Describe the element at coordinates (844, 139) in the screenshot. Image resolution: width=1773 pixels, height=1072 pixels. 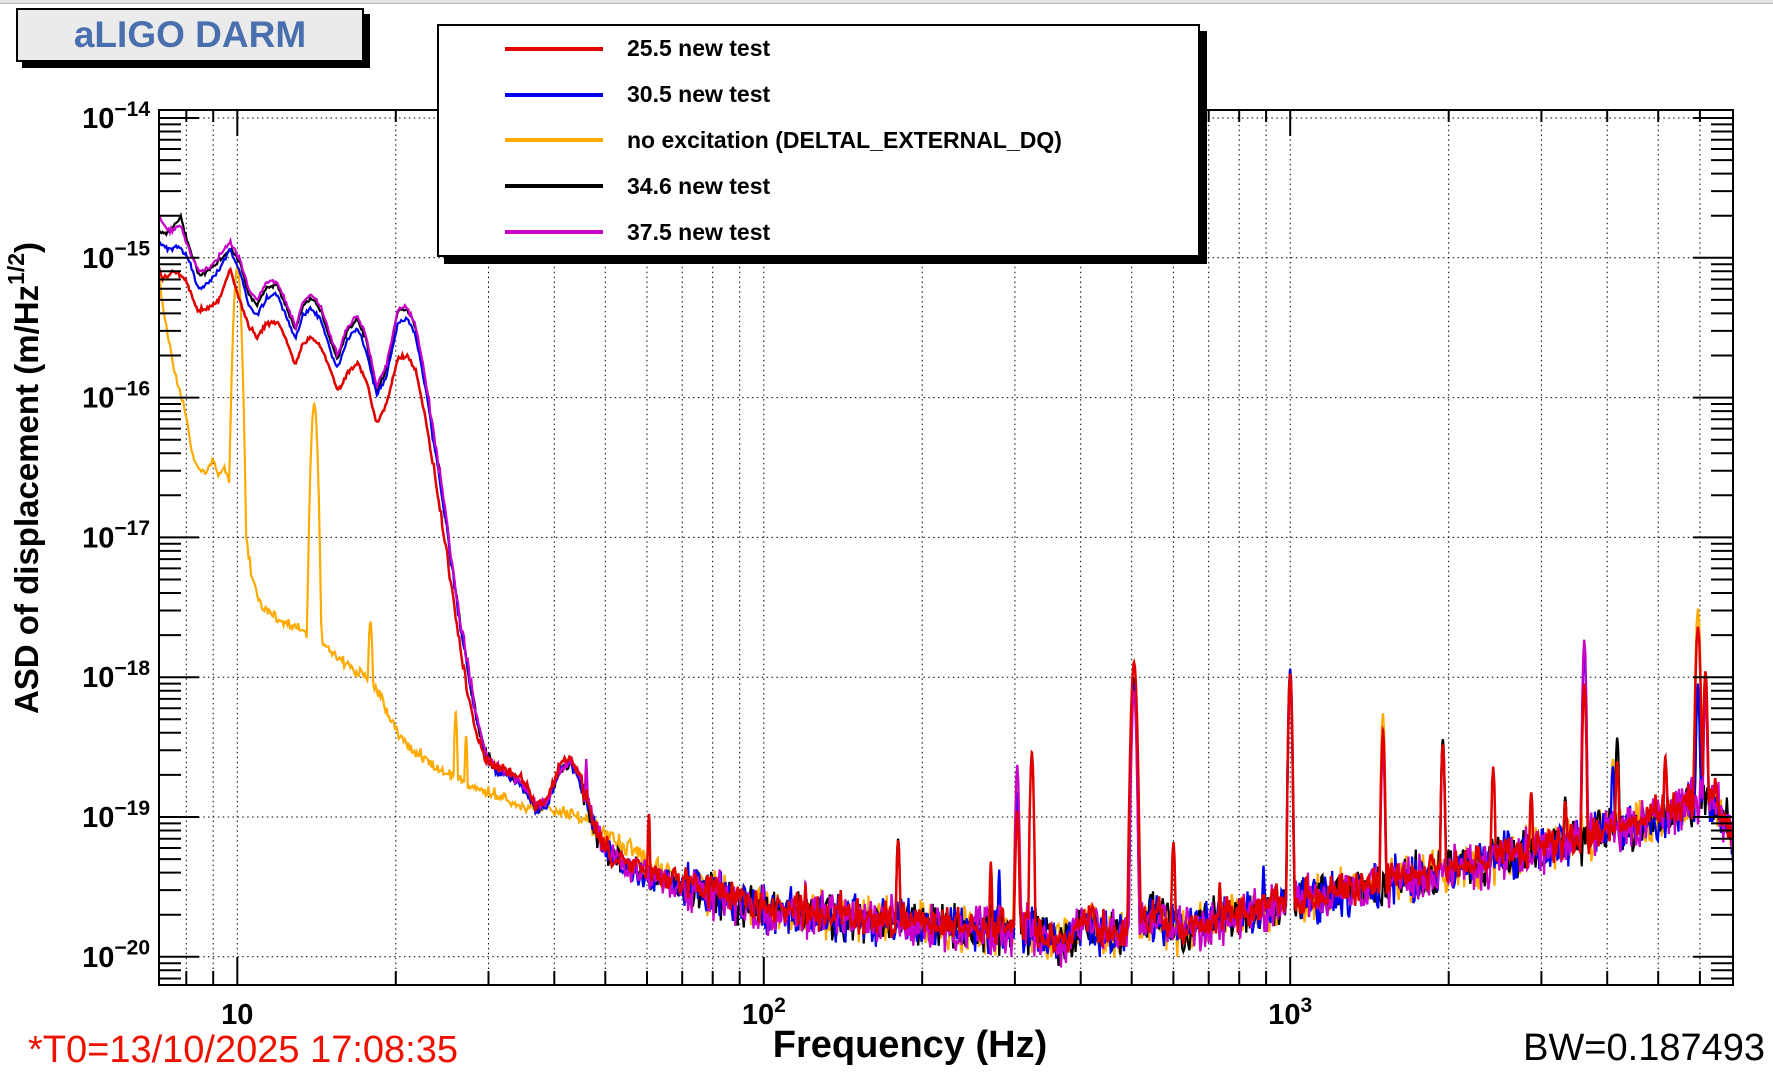
I see `legend-entry-label: no excitation (DELTAL_EXTERNAL_DQ)` at that location.